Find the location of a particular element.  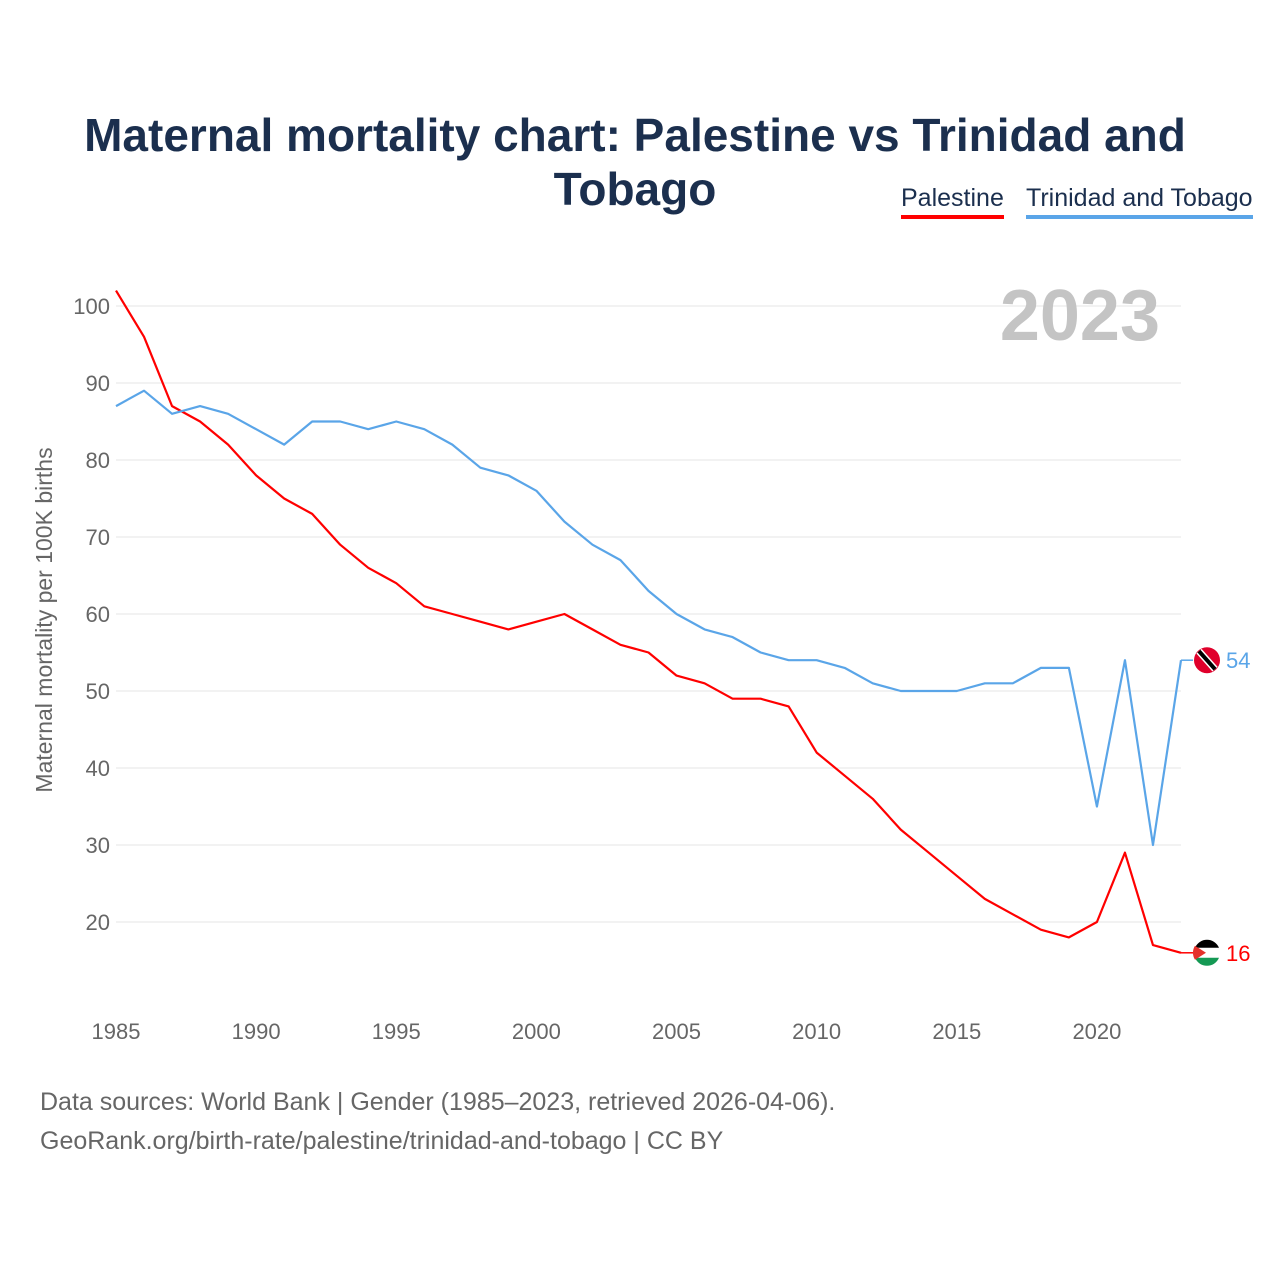

y-tick-label: 90 is located at coordinates (98, 383).